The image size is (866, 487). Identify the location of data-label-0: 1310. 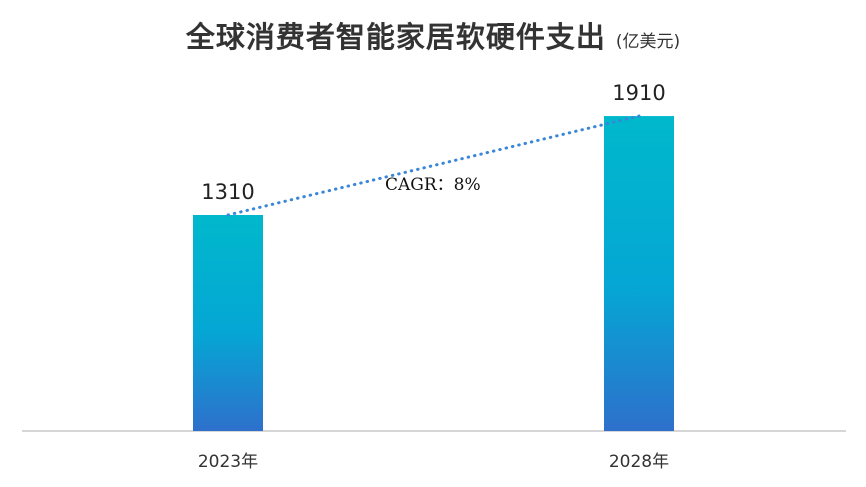
(227, 192).